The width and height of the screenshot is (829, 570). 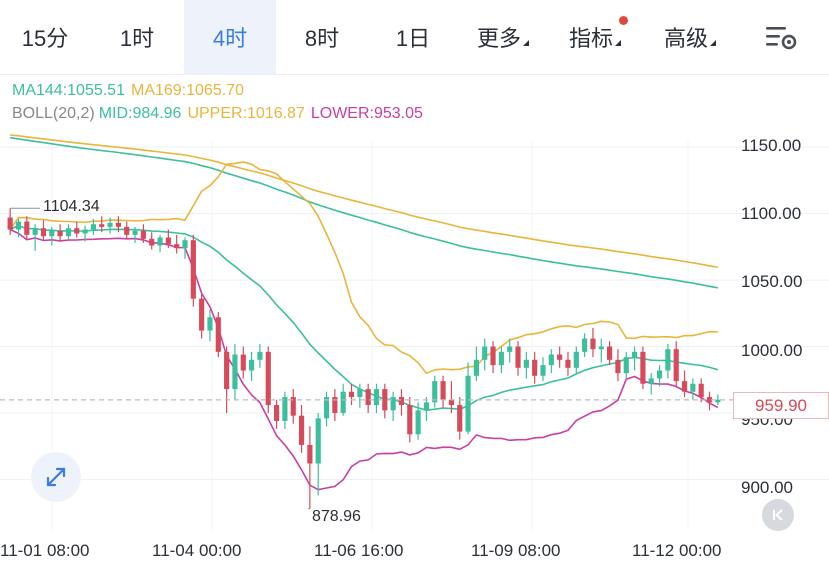 I want to click on tab-8h: 8时, so click(x=322, y=37).